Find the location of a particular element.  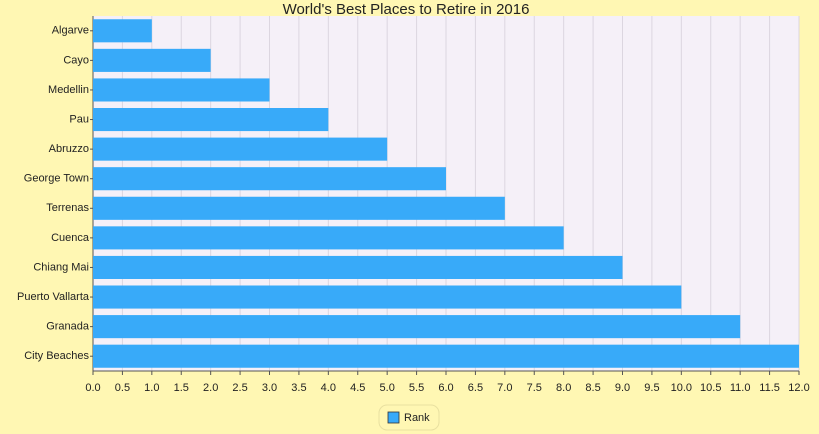

x-tick-label: 3.5 is located at coordinates (298, 388).